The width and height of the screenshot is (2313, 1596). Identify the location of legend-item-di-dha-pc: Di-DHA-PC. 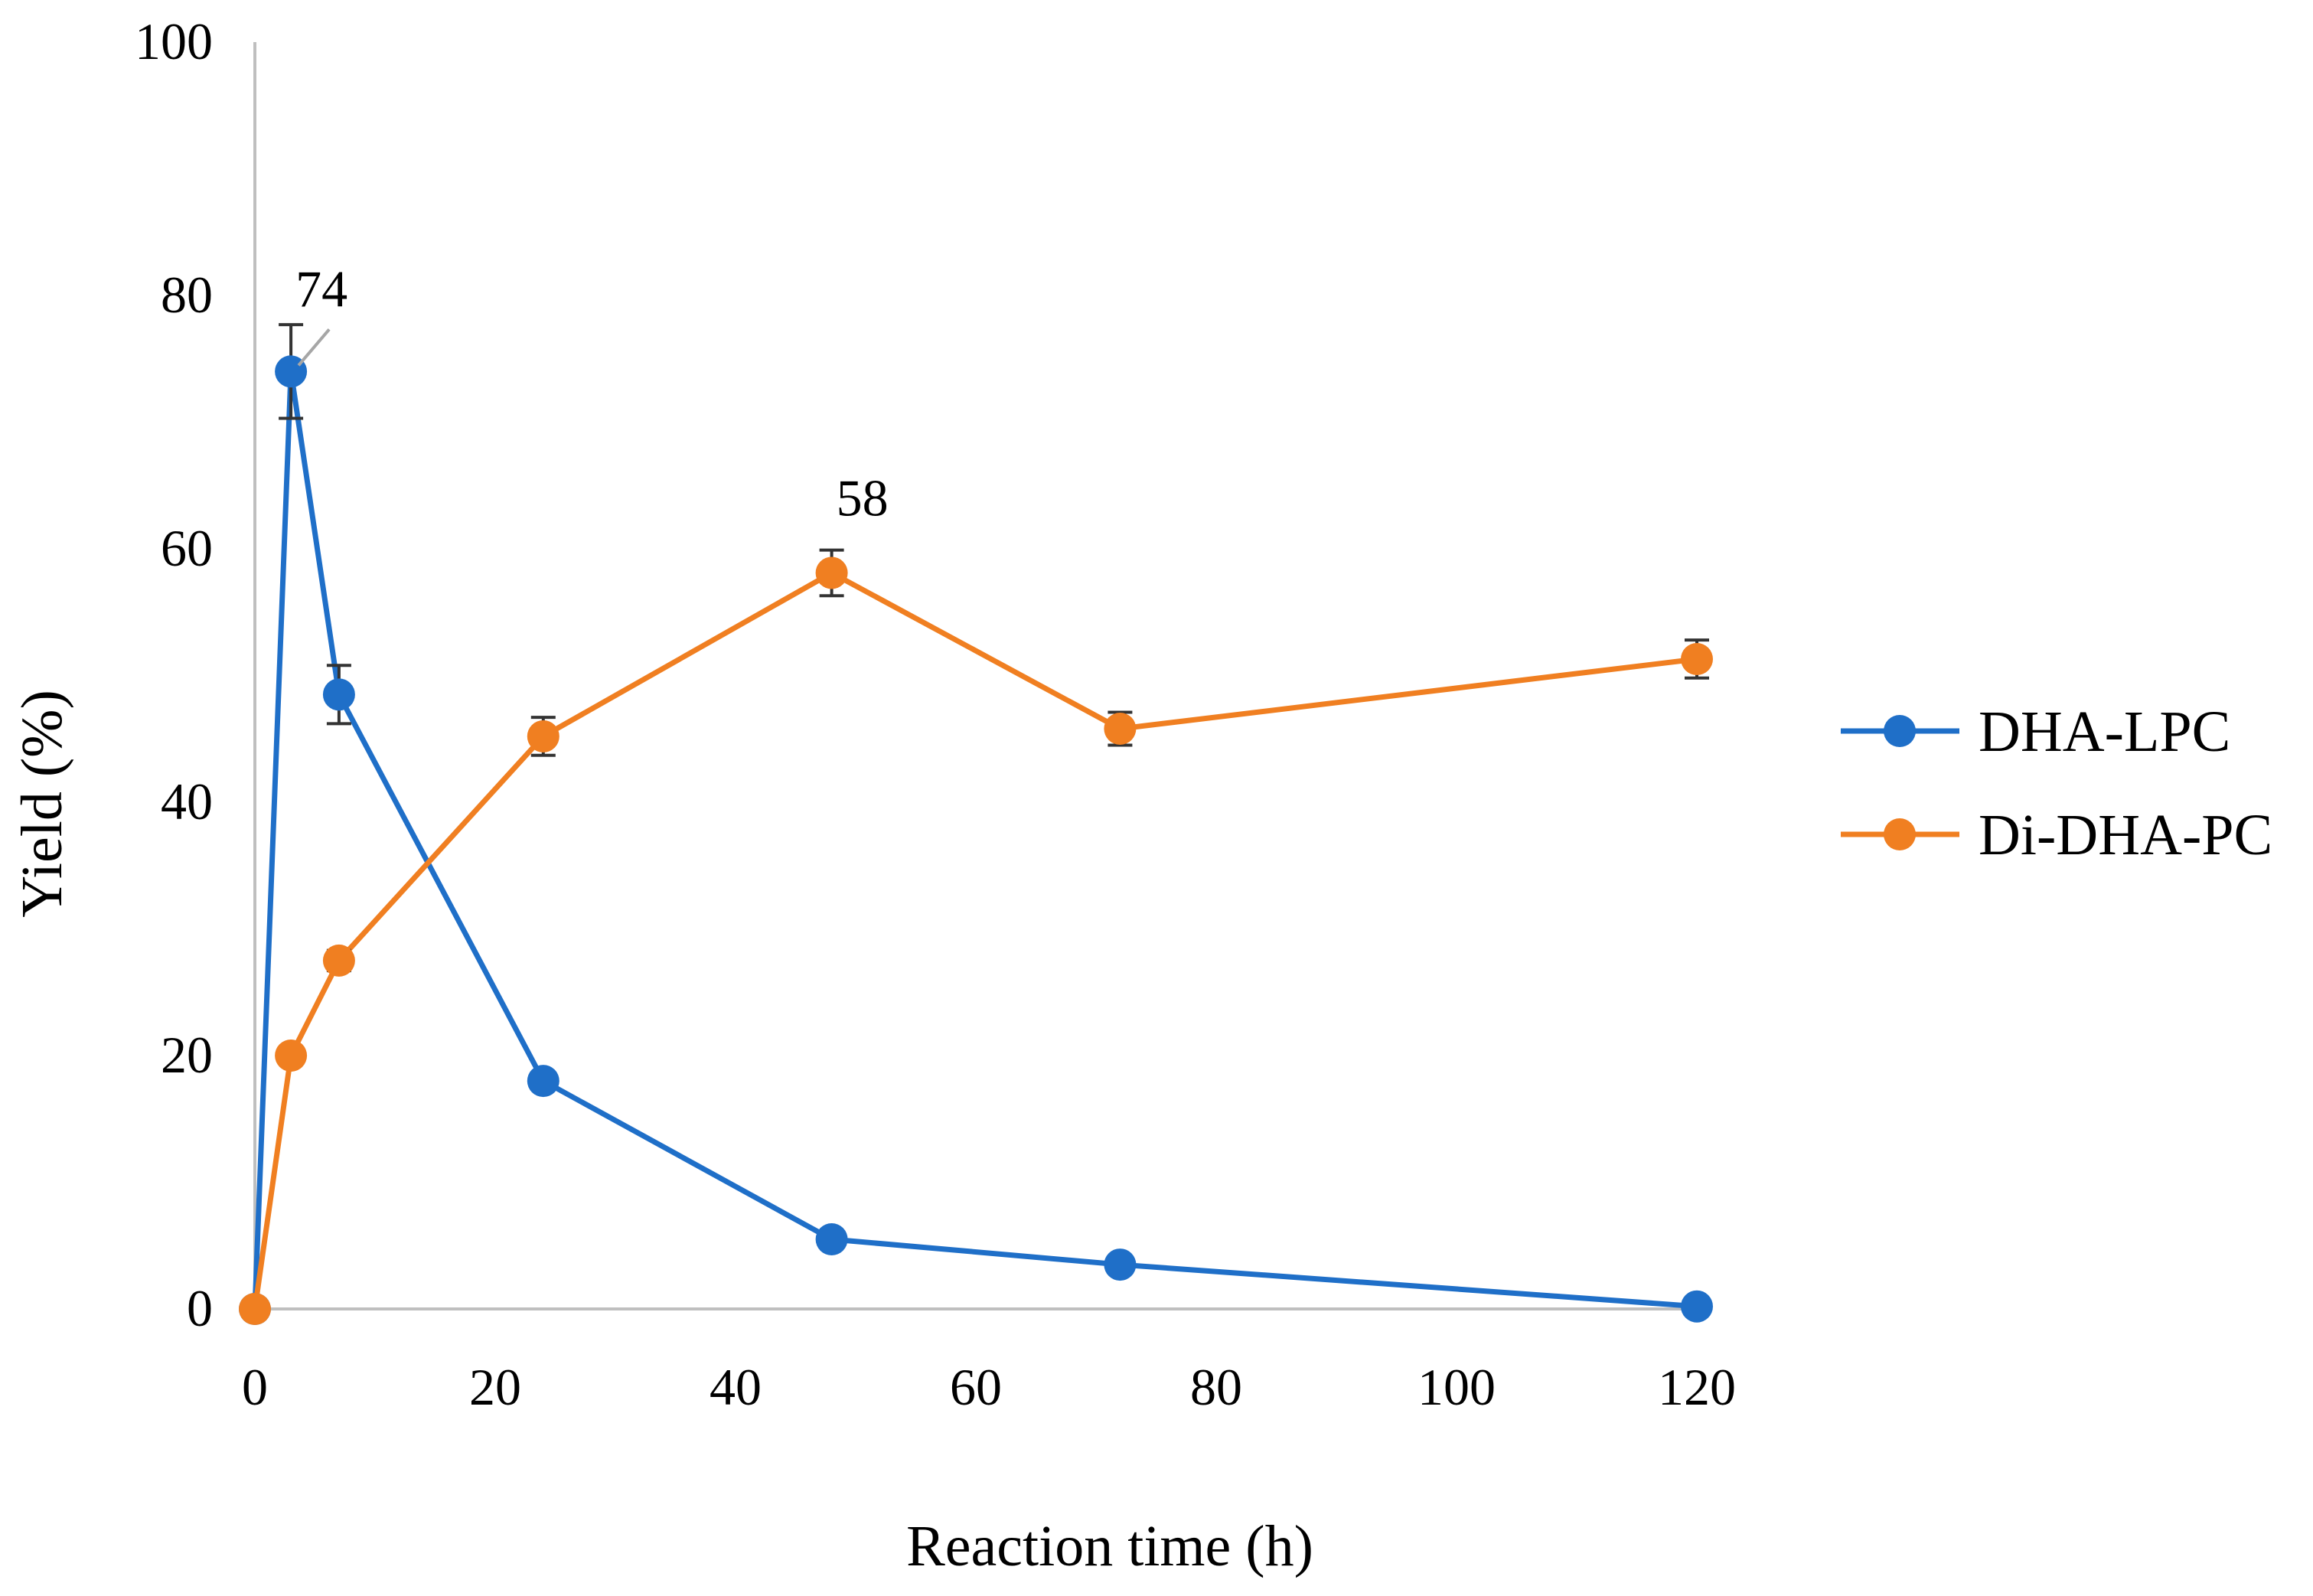
(2056, 835).